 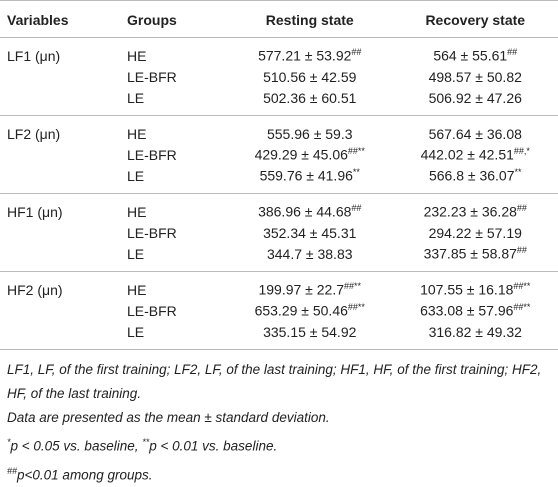 What do you see at coordinates (301, 290) in the screenshot?
I see `cell-value: 199.97 ± 22.7` at bounding box center [301, 290].